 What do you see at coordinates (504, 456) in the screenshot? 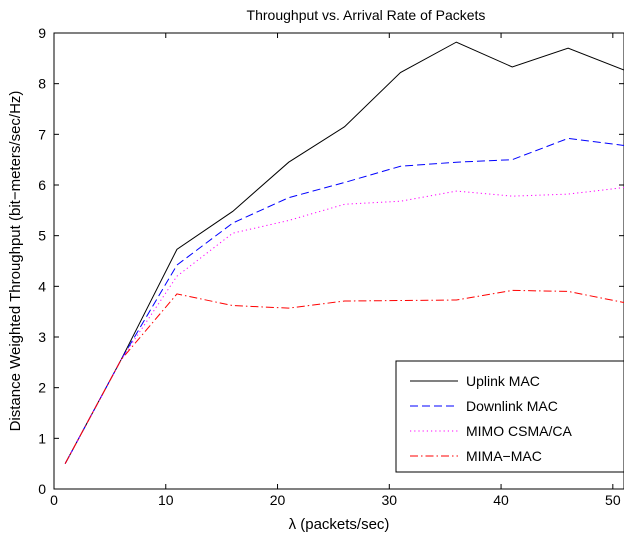
I see `legend-label: MIMA−MAC` at bounding box center [504, 456].